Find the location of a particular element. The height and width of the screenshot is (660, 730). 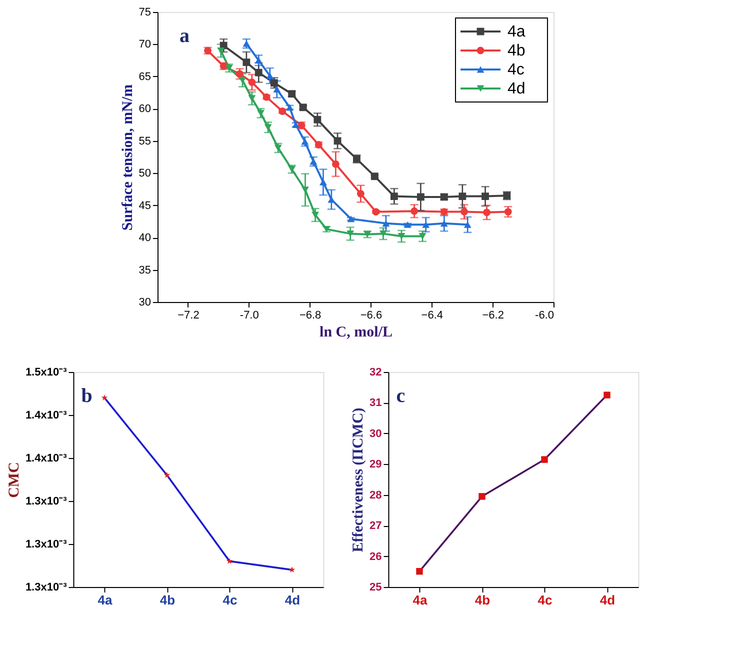

x-tick-label: -7.0 is located at coordinates (249, 316).